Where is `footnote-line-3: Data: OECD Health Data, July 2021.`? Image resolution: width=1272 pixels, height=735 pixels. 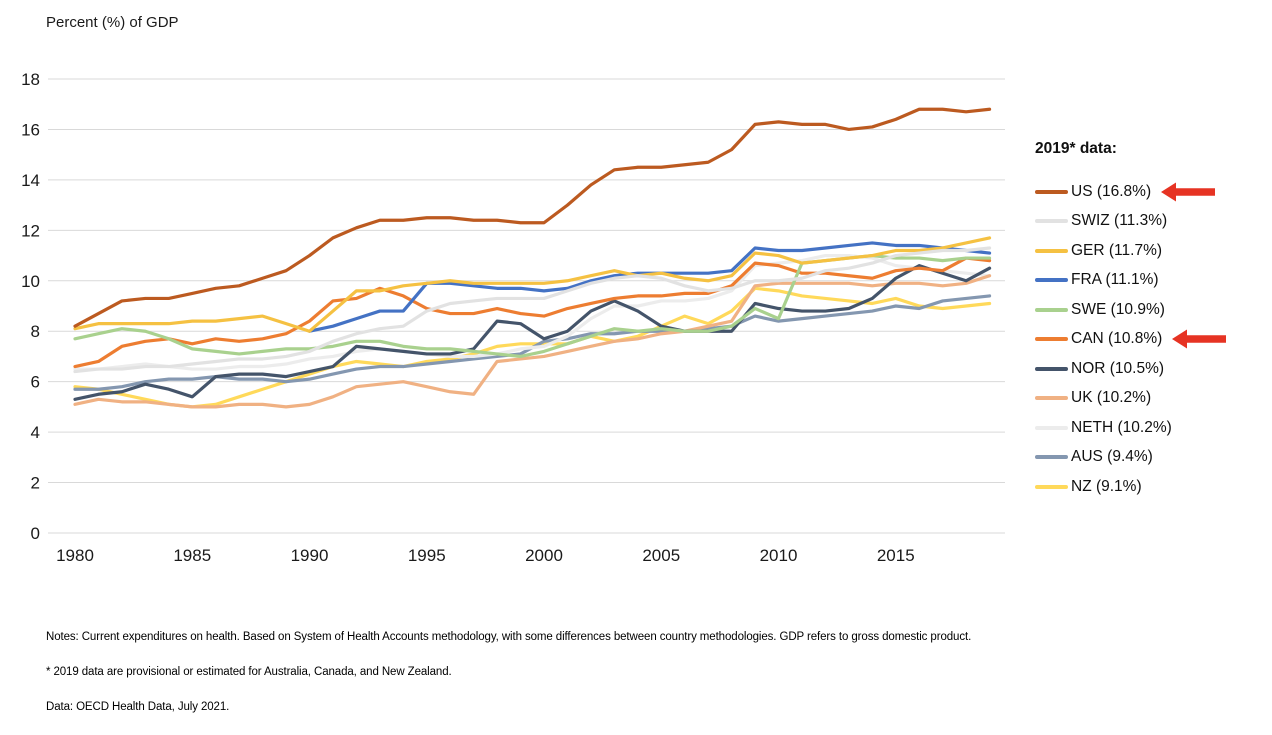
footnote-line-3: Data: OECD Health Data, July 2021. is located at coordinates (138, 707).